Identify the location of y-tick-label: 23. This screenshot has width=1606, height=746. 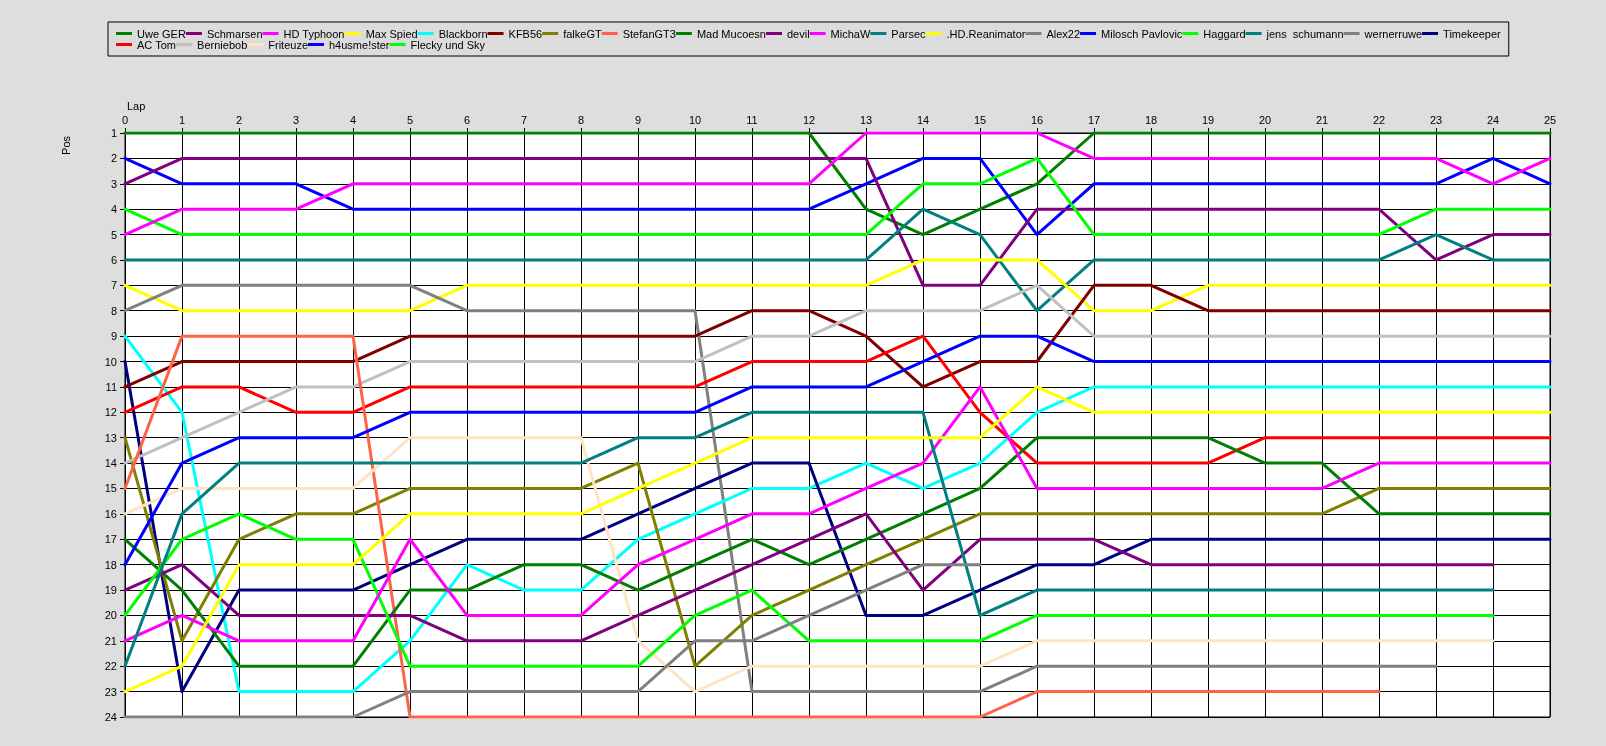
(110, 691).